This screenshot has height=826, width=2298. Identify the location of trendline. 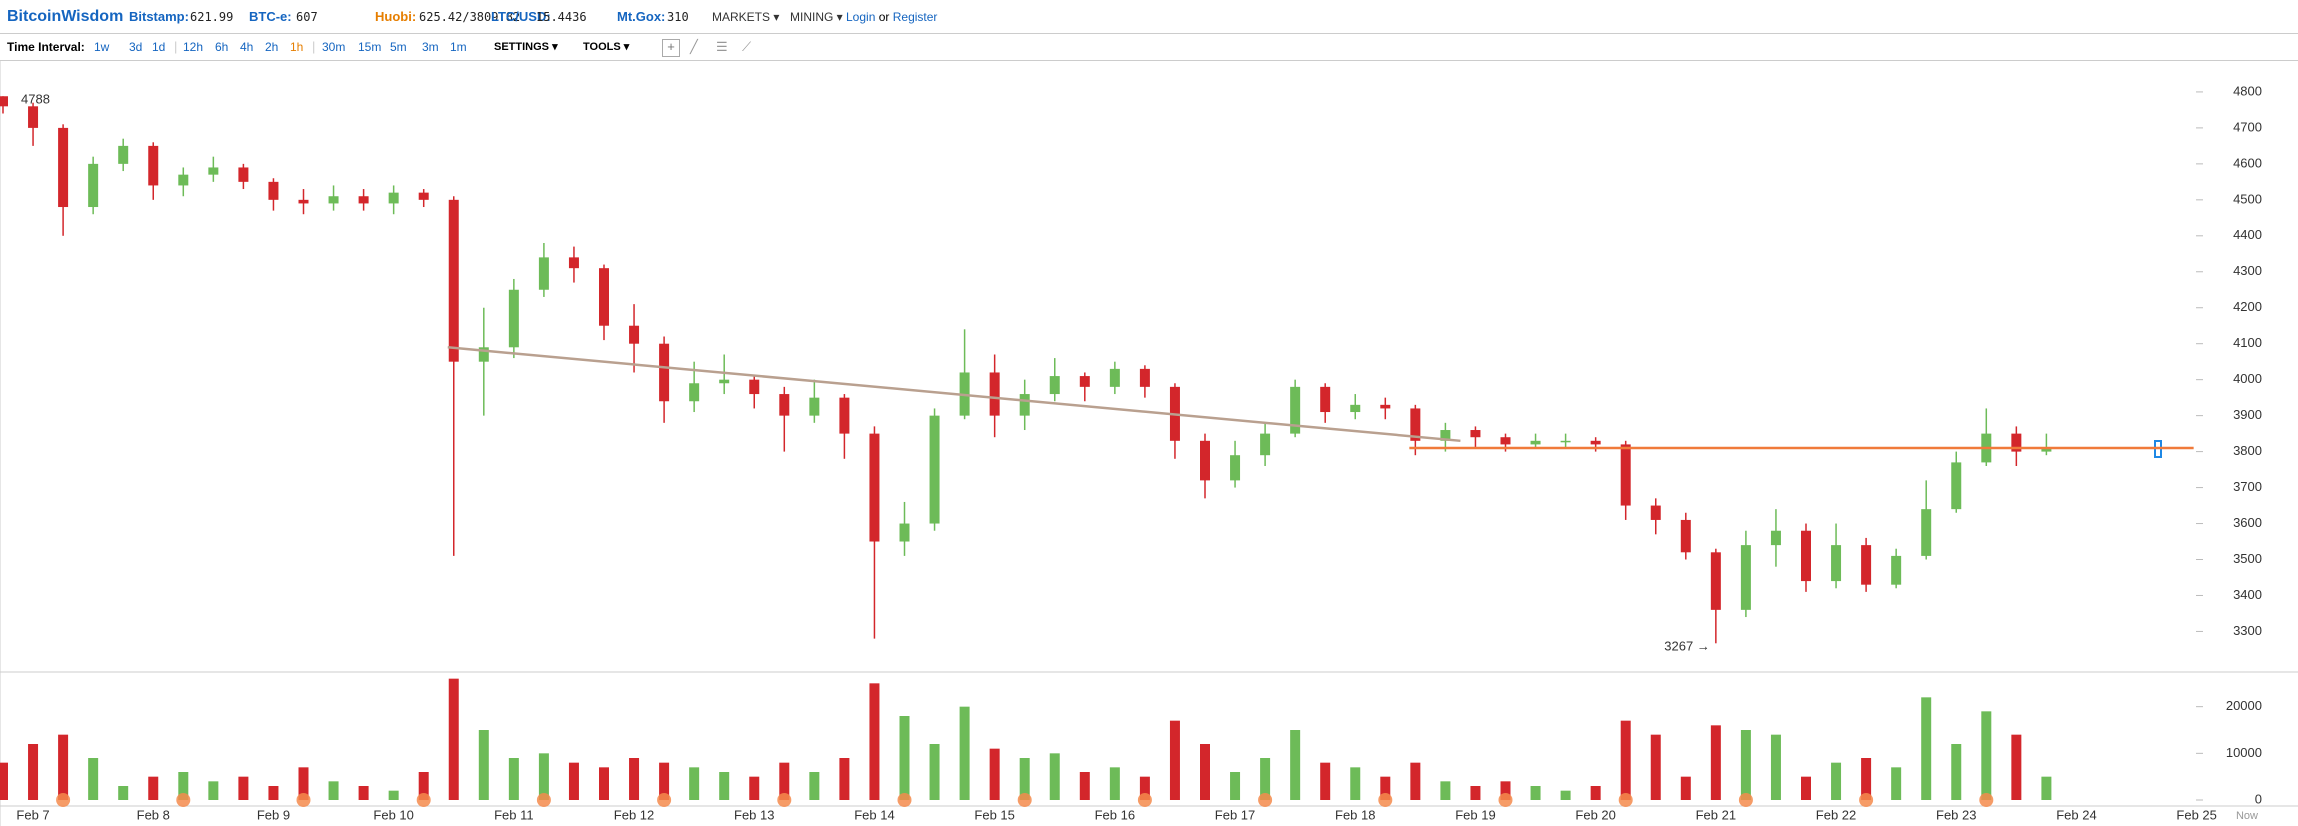
(954, 394).